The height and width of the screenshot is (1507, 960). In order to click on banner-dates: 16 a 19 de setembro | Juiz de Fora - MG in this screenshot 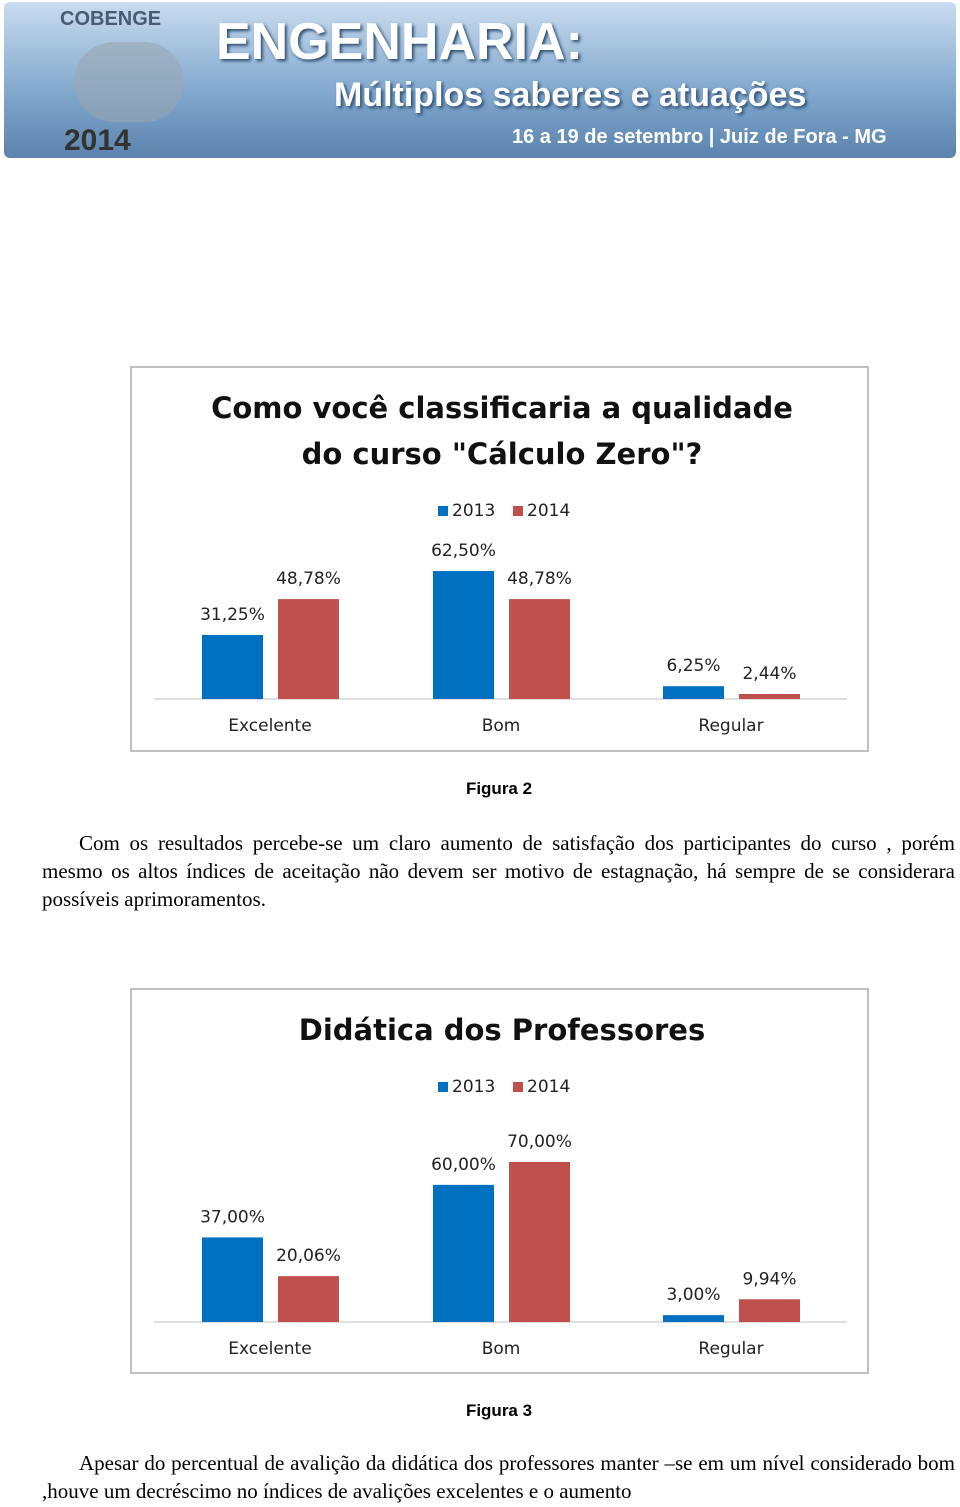, I will do `click(699, 137)`.